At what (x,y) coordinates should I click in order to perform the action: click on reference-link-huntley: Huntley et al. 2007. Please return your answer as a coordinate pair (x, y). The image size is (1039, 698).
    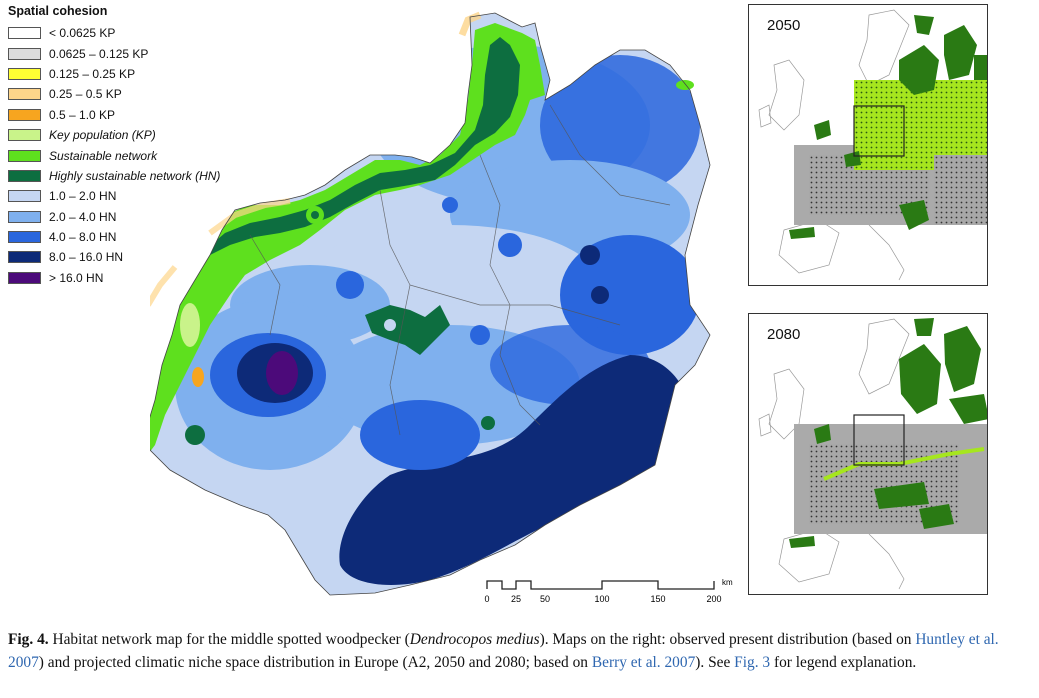
    Looking at the image, I should click on (503, 651).